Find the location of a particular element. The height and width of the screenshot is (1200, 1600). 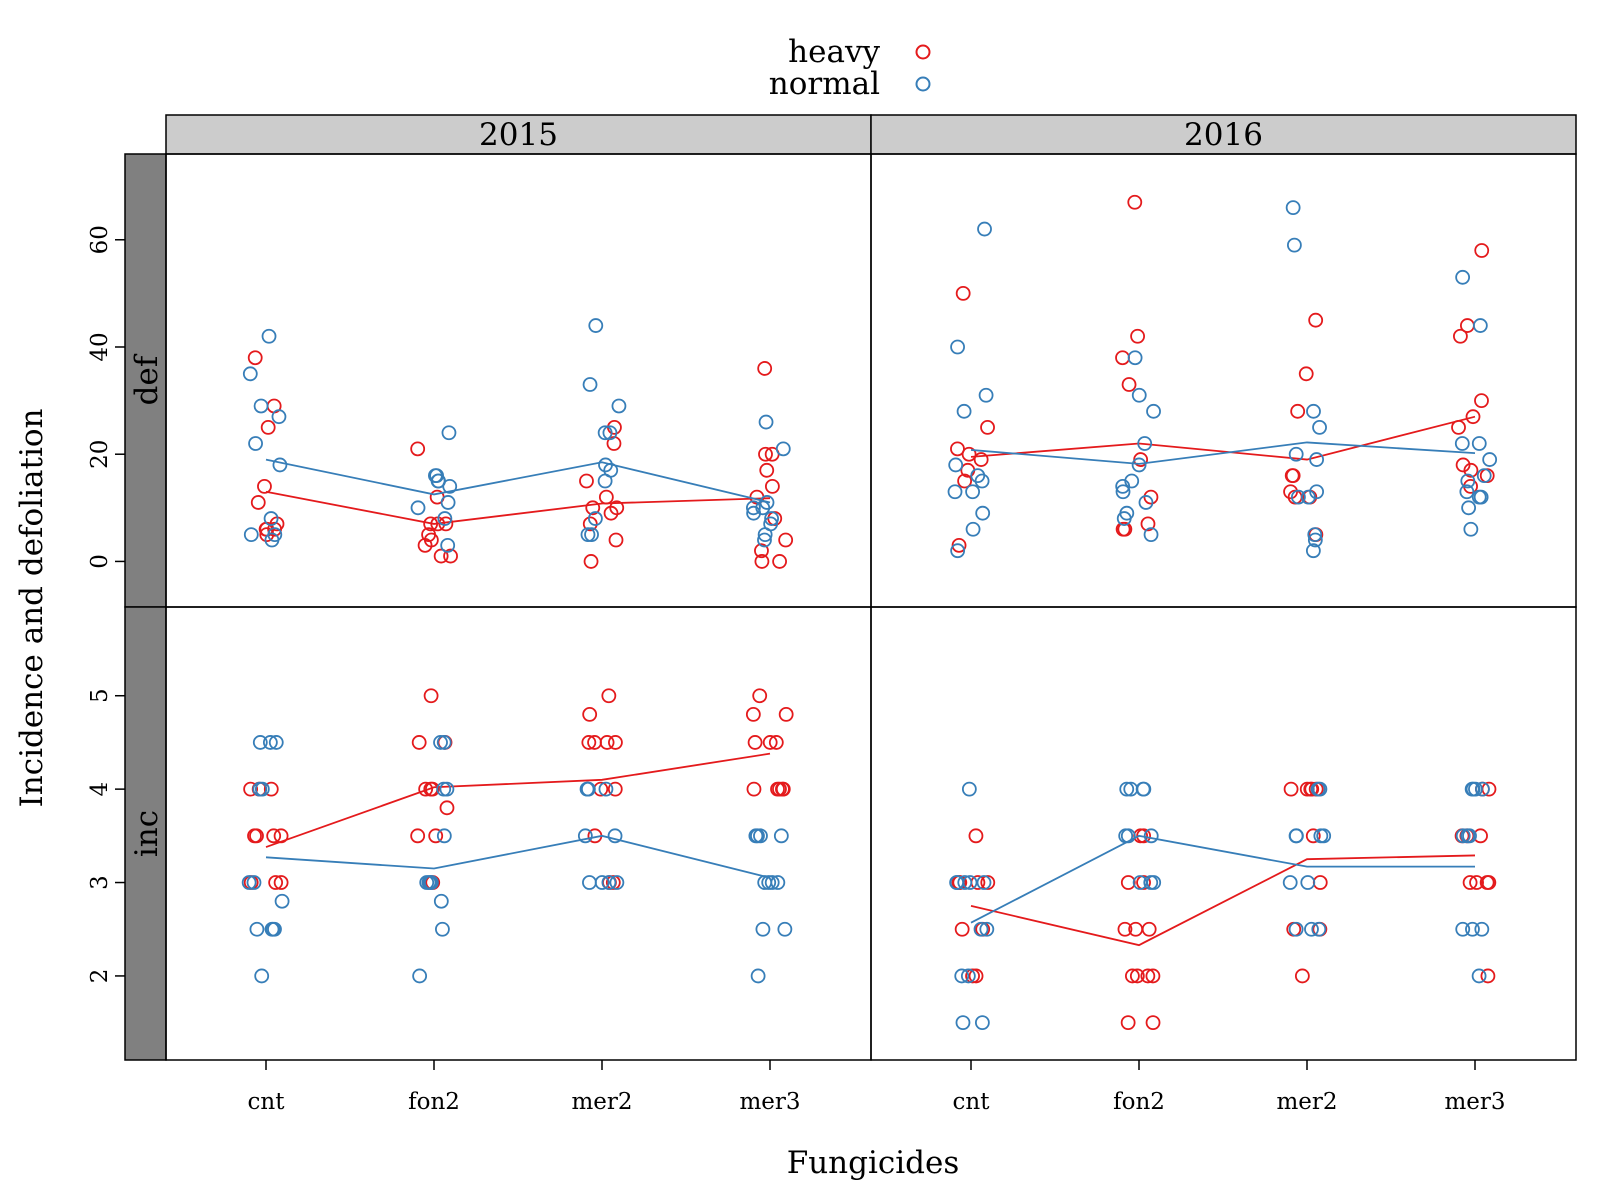

legend-marker-heavy is located at coordinates (923, 52).